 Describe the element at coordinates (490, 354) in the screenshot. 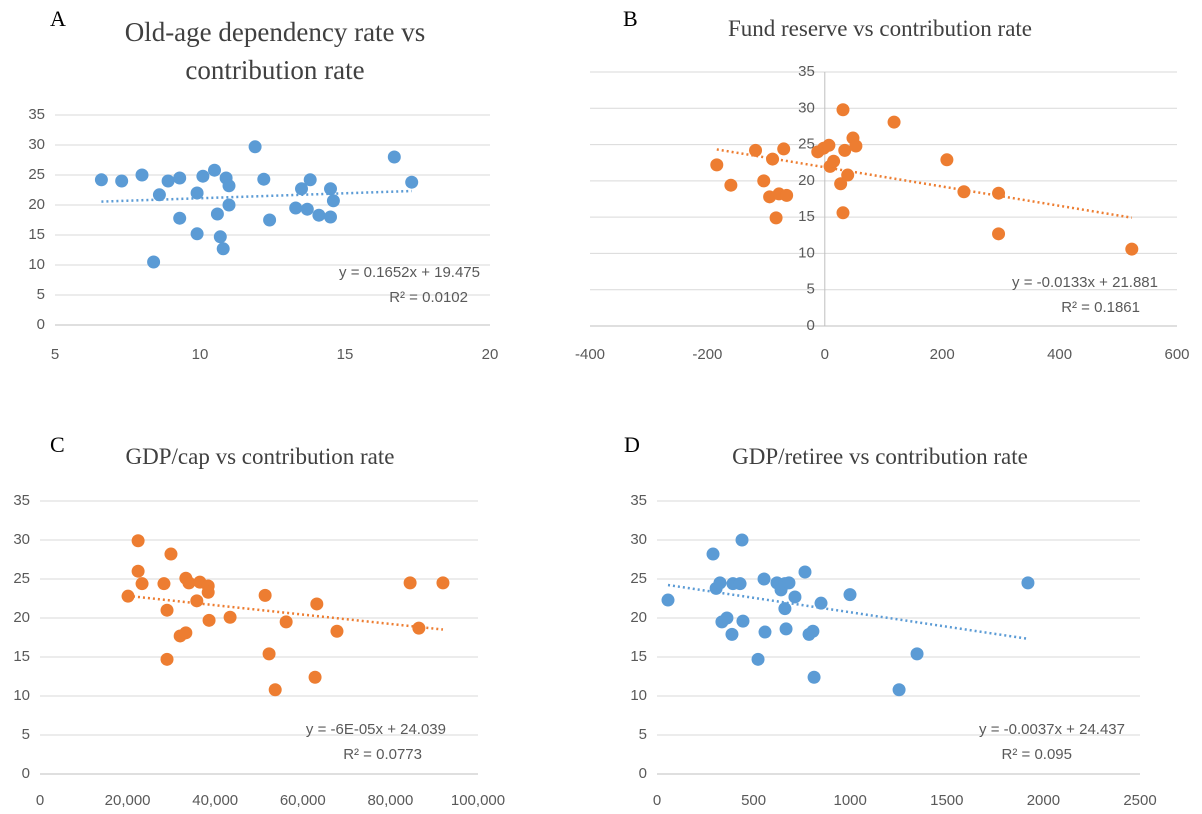

I see `x-tick-label: 20` at that location.